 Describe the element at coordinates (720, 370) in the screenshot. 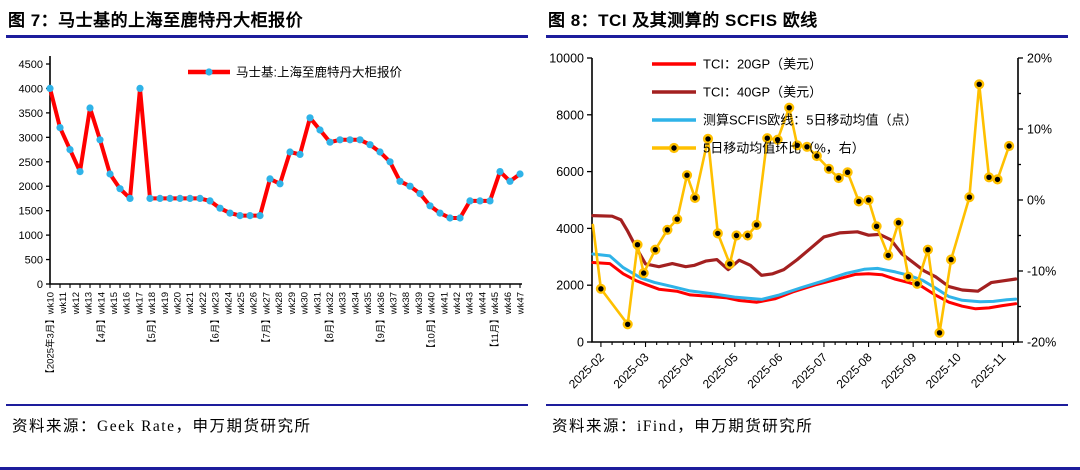

I see `svg-text: 2025-05` at that location.